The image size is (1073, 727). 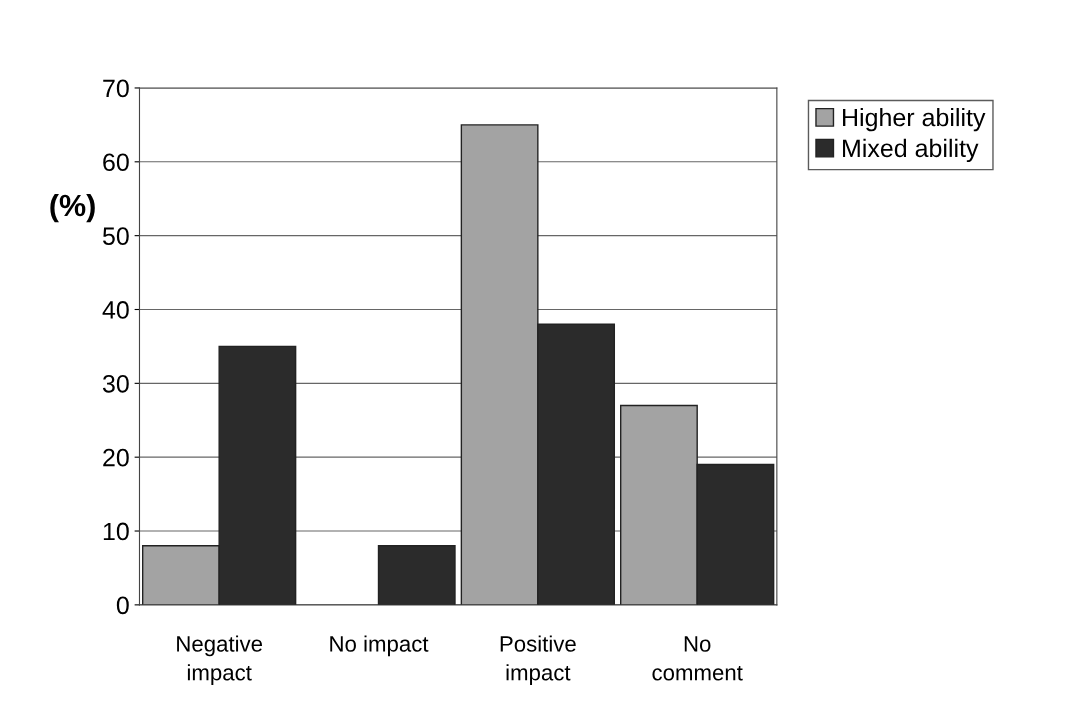 What do you see at coordinates (115, 383) in the screenshot?
I see `y-tick-label: 30` at bounding box center [115, 383].